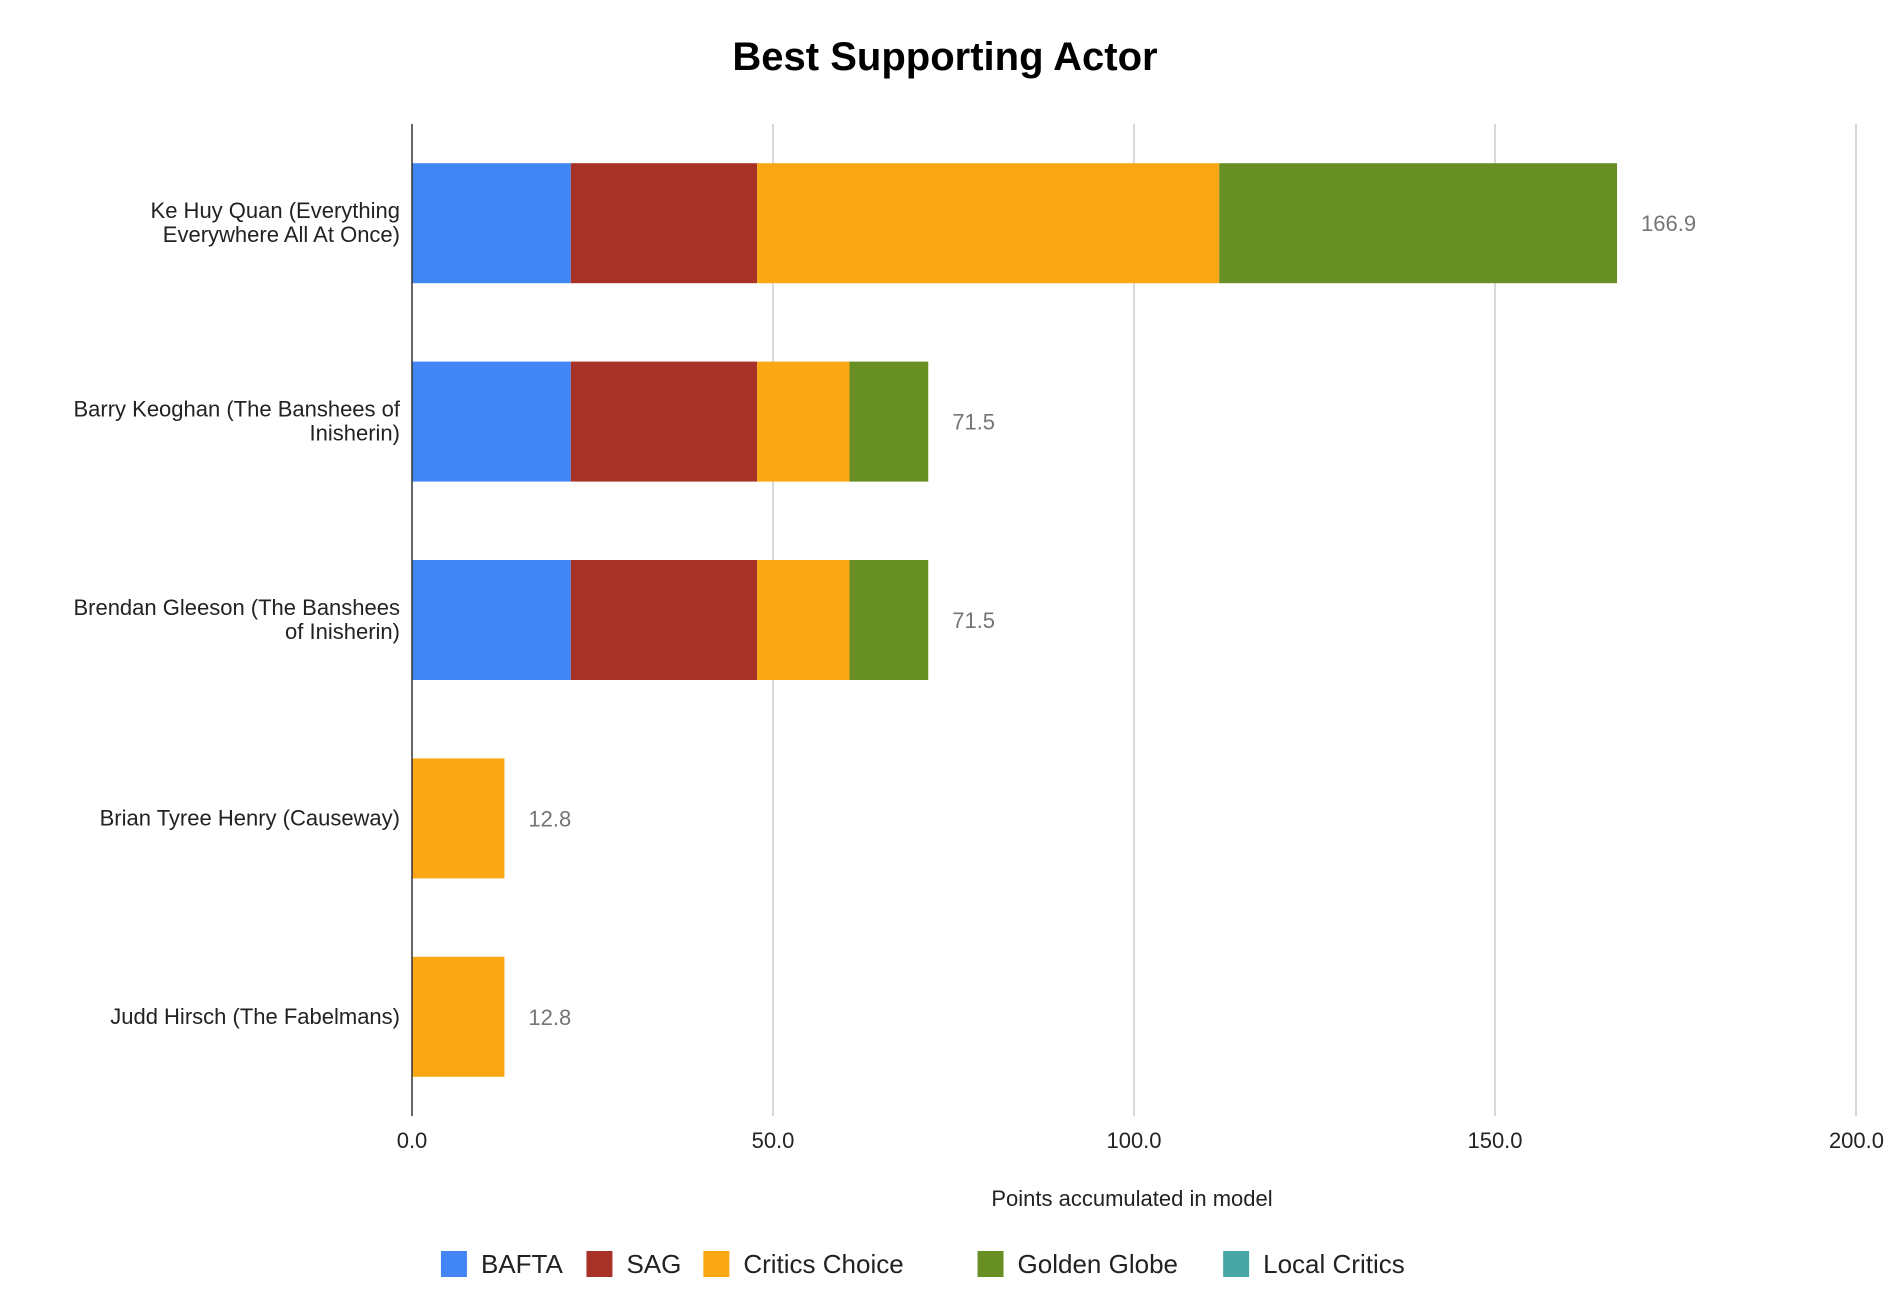 Image resolution: width=1888 pixels, height=1312 pixels. I want to click on total-label: 166.9, so click(1668, 223).